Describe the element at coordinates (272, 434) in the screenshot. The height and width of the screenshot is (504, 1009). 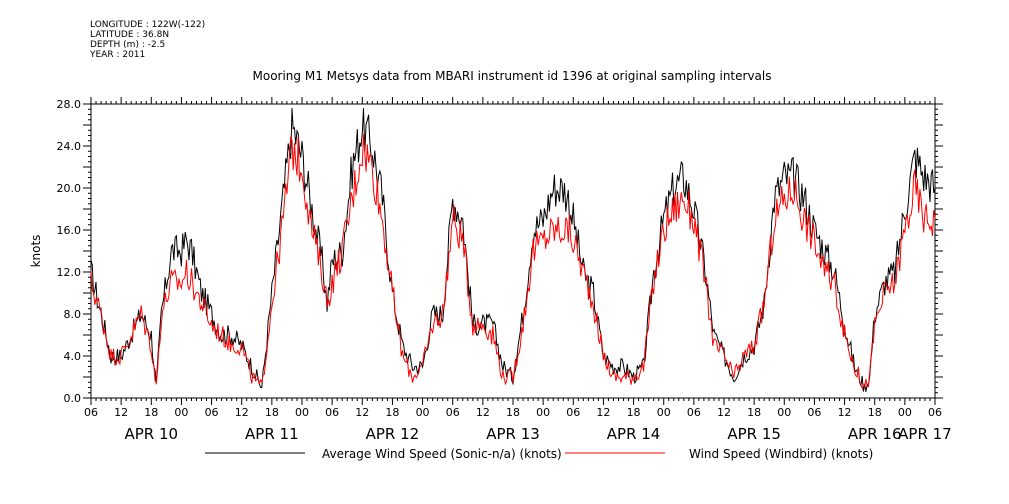
I see `date-label: APR 11` at that location.